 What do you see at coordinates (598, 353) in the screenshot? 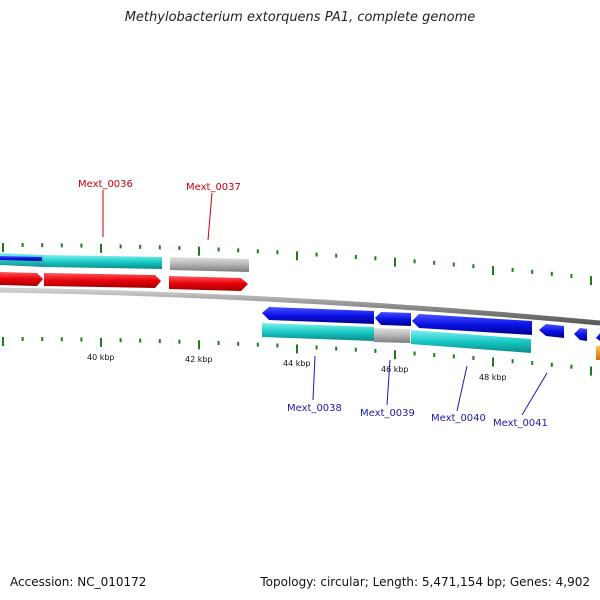
I see `gene-feature-orange` at bounding box center [598, 353].